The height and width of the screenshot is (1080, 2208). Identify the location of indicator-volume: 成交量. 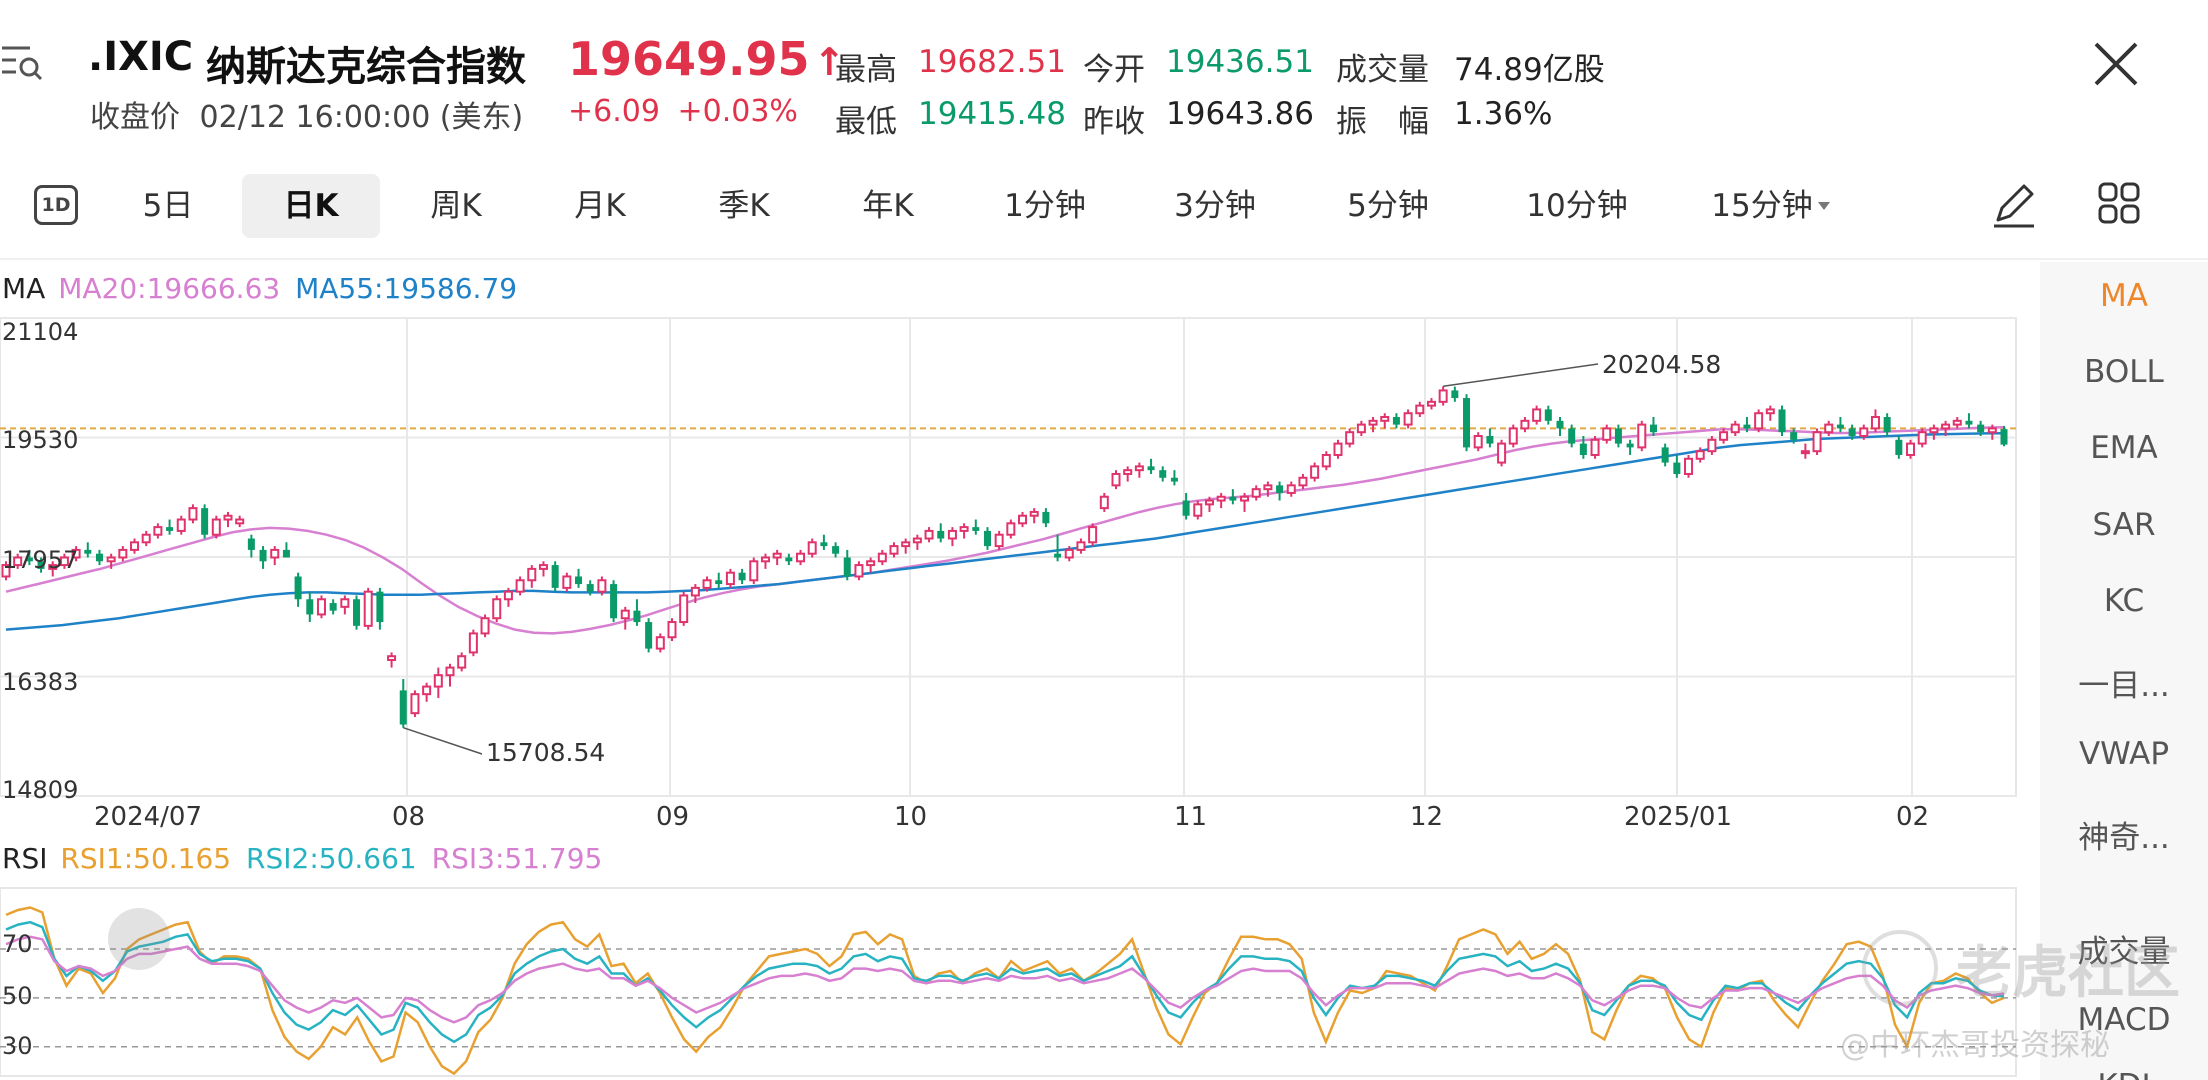
(2124, 952).